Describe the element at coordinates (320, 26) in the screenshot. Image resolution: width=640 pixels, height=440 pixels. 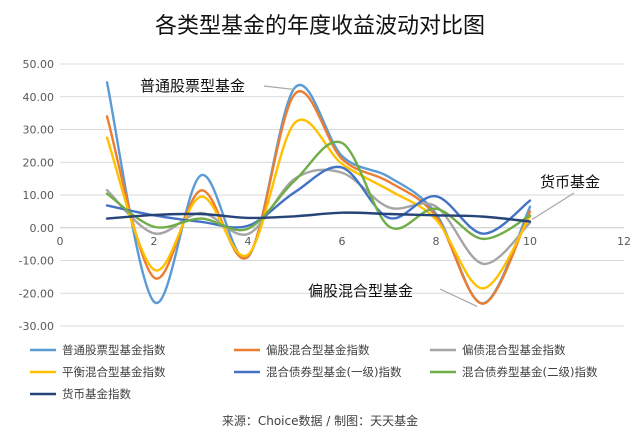
I see `chart-title: 各类型基金的年度收益波动对比图` at that location.